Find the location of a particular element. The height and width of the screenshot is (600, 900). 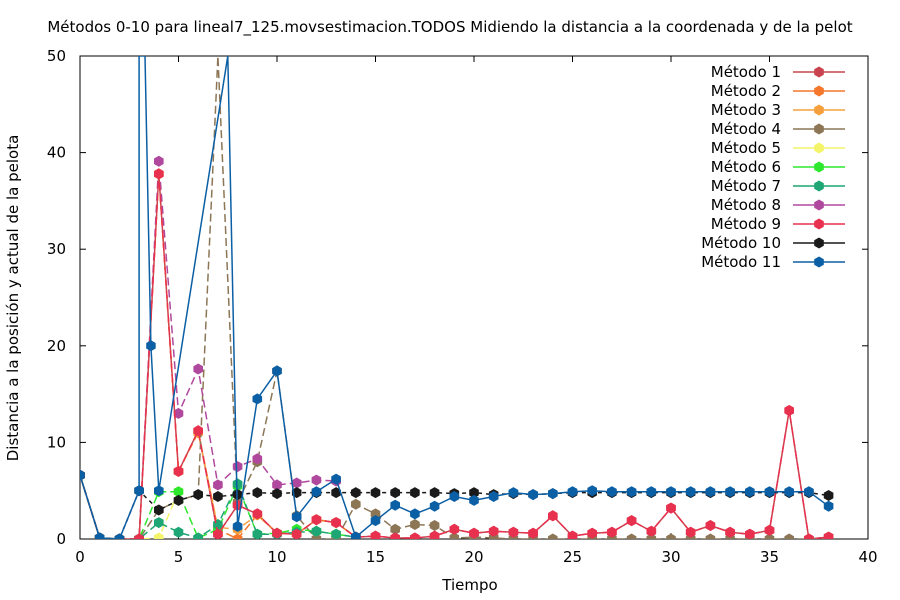

x-tick-label: 15 is located at coordinates (375, 557).